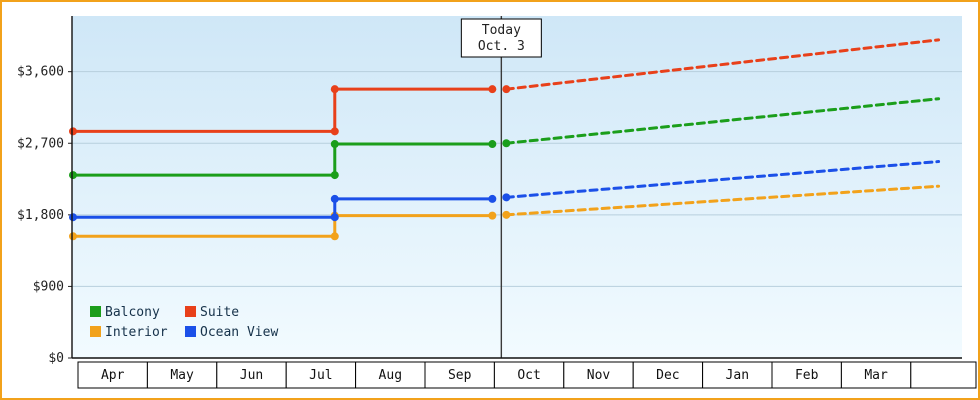 The image size is (980, 400). What do you see at coordinates (722, 200) in the screenshot?
I see `series-projection-interior` at bounding box center [722, 200].